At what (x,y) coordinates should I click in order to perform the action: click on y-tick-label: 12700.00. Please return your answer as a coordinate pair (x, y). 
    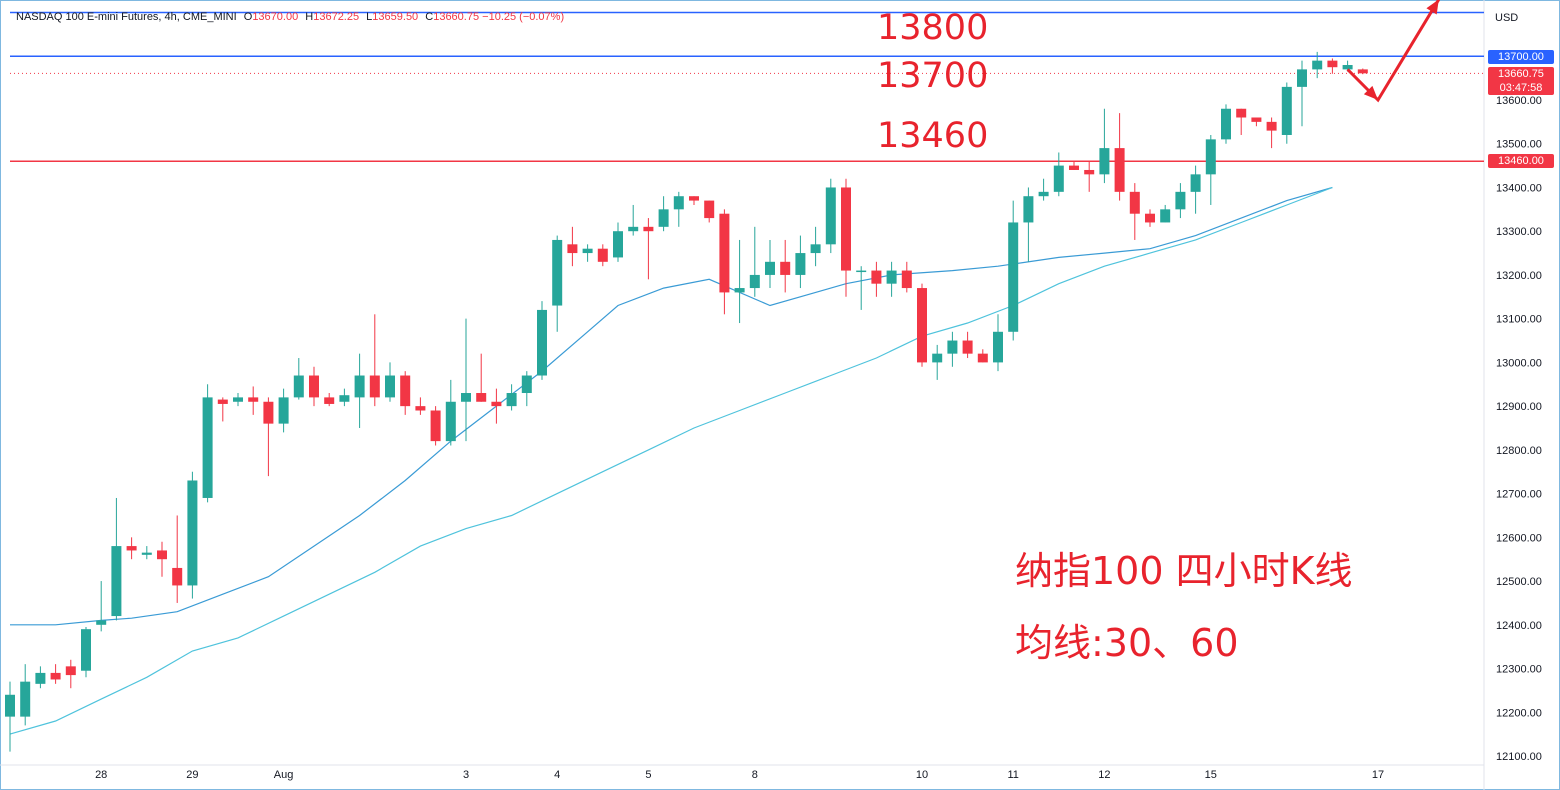
    Looking at the image, I should click on (1519, 495).